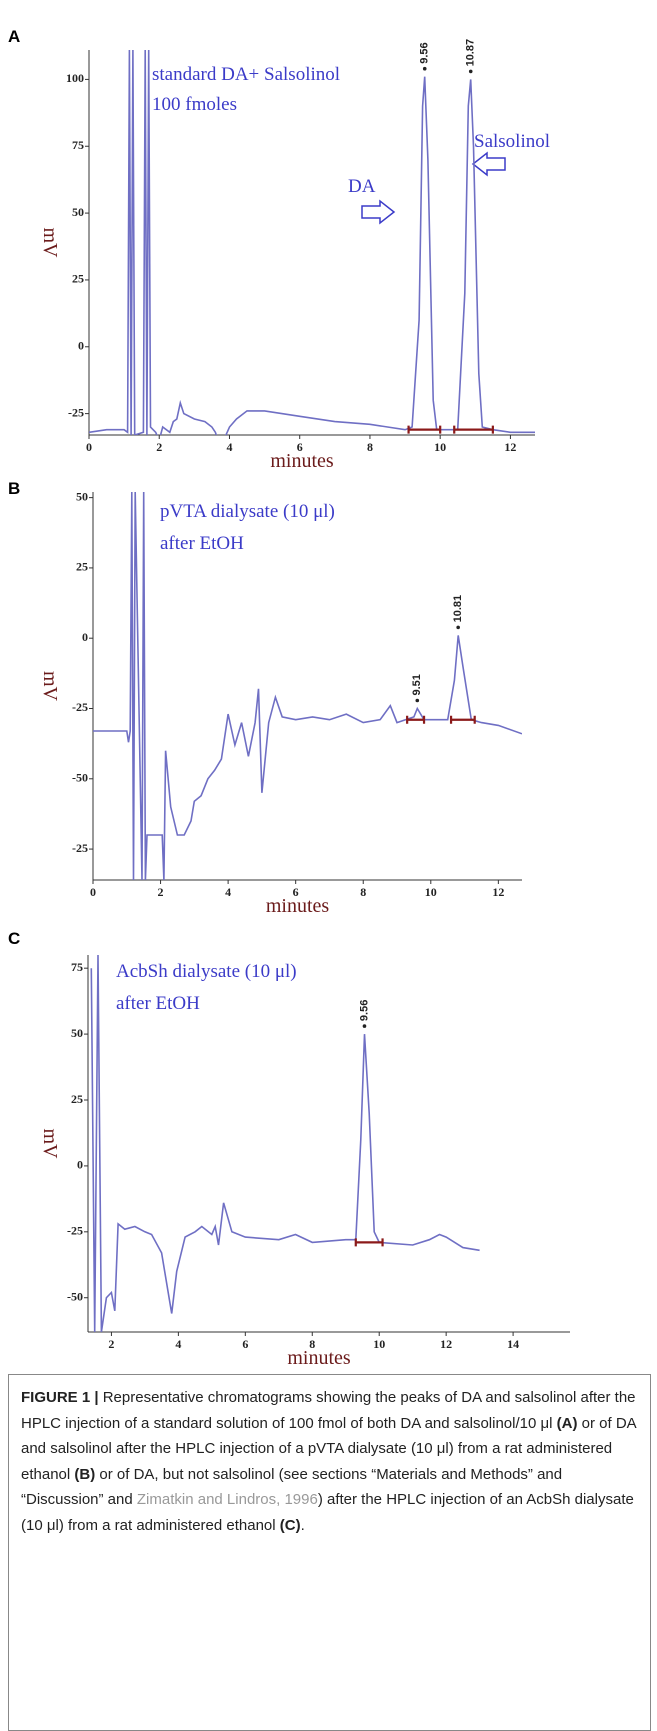 The image size is (657, 1731). What do you see at coordinates (512, 141) in the screenshot?
I see `annotation: Salsolinol` at bounding box center [512, 141].